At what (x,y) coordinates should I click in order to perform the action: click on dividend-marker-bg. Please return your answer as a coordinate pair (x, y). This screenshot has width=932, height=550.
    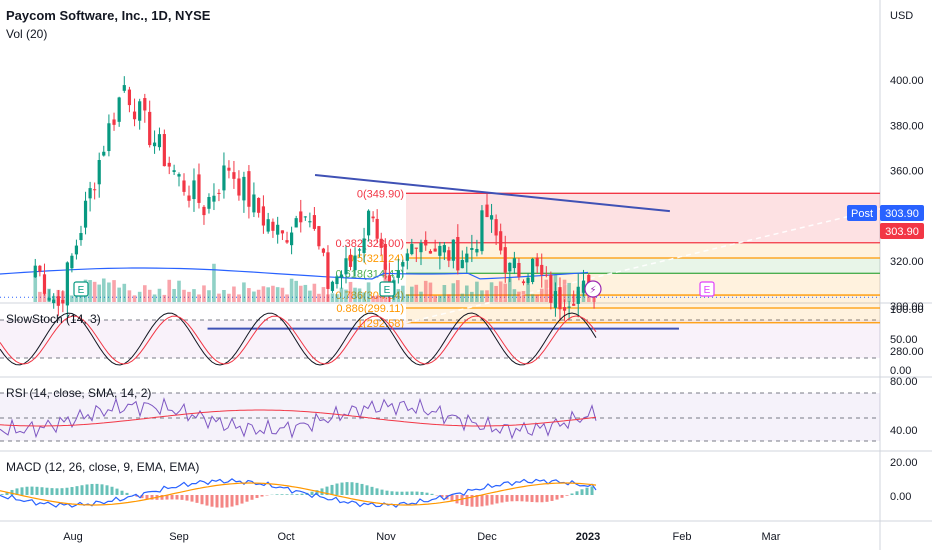
    Looking at the image, I should click on (593, 289).